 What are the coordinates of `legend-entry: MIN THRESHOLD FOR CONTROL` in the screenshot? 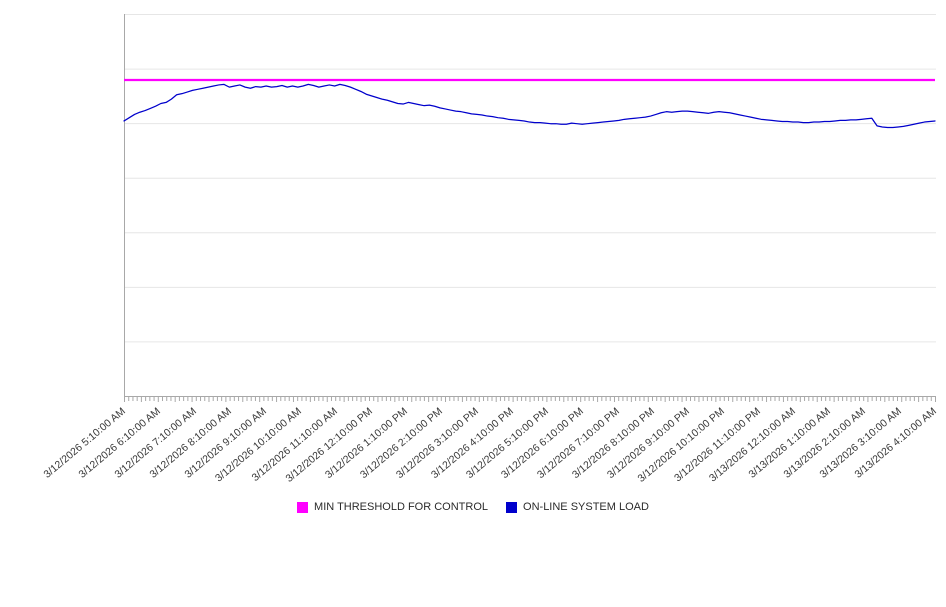 It's located at (392, 507).